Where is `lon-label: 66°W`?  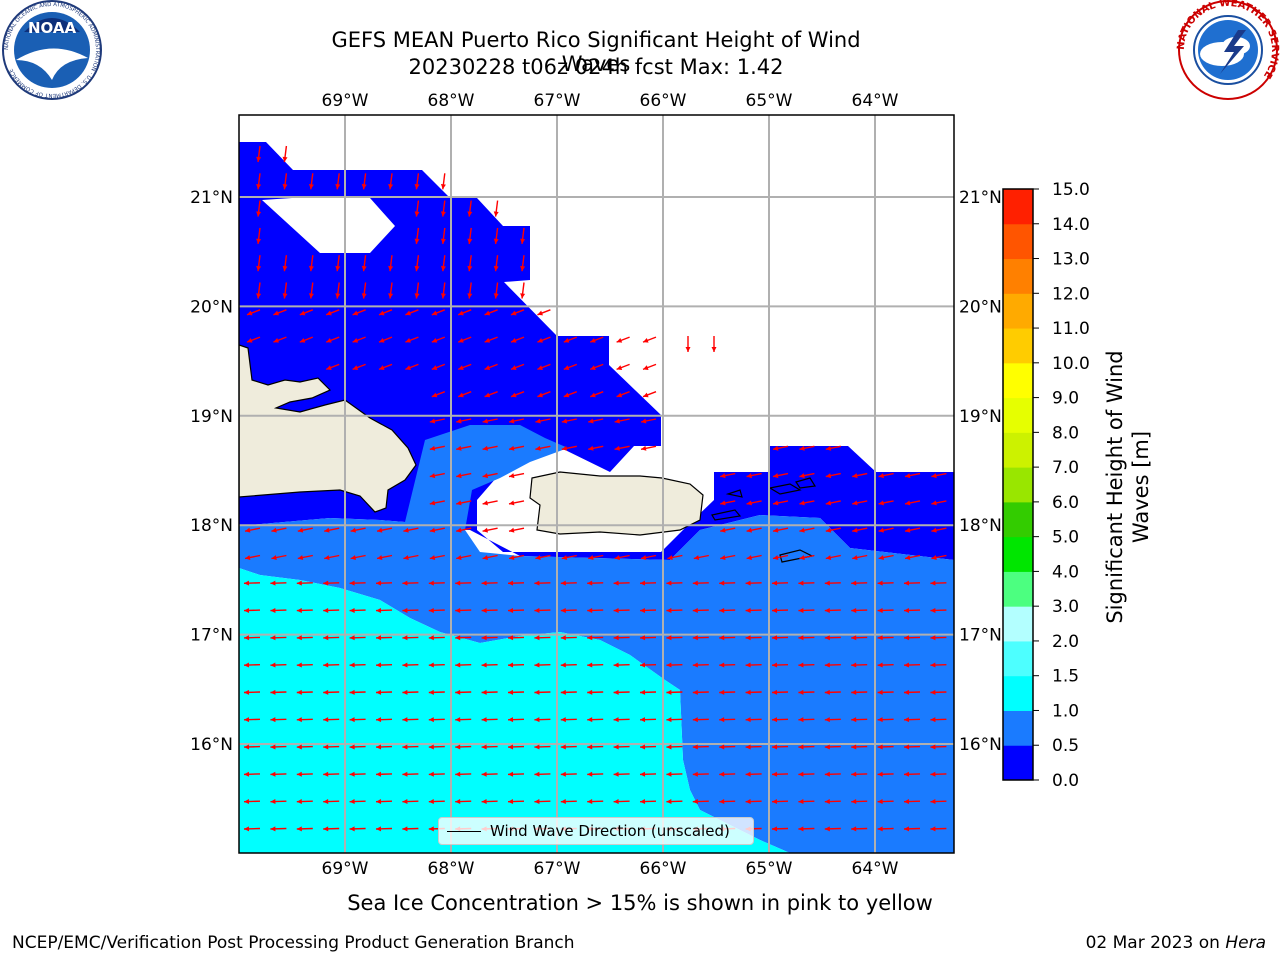 lon-label: 66°W is located at coordinates (663, 101).